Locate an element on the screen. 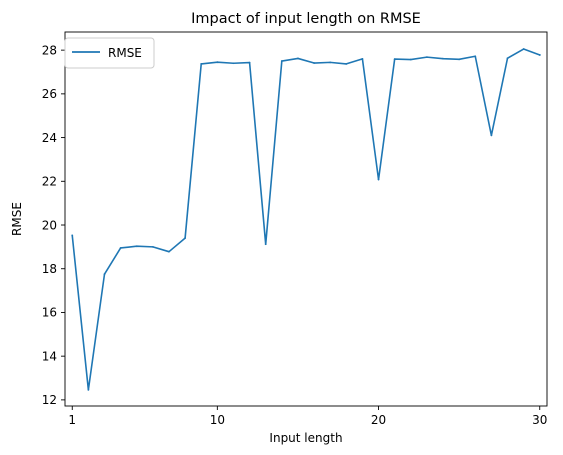 The width and height of the screenshot is (563, 455). y-tick-label: 16 is located at coordinates (49, 313).